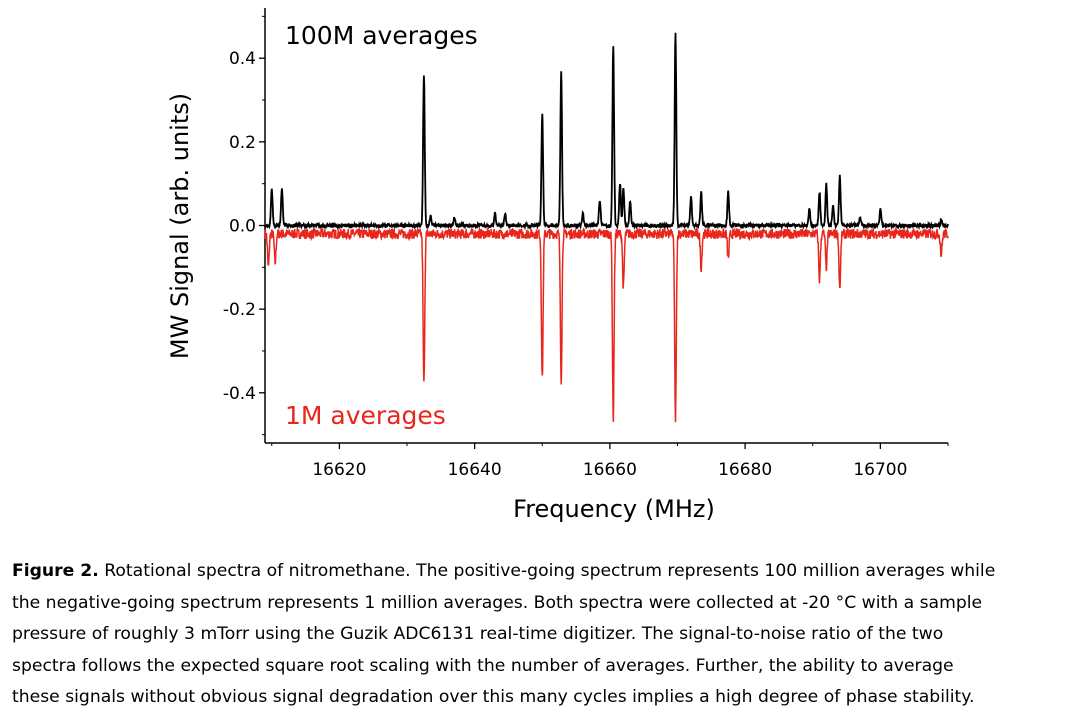 The width and height of the screenshot is (1091, 716). Describe the element at coordinates (614, 509) in the screenshot. I see `x-axis-title: Frequency (MHz)` at that location.